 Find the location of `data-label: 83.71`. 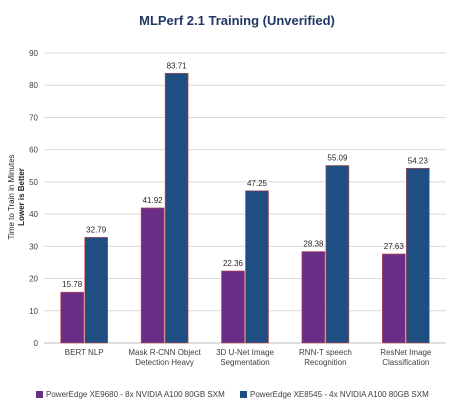

data-label: 83.71 is located at coordinates (177, 65).